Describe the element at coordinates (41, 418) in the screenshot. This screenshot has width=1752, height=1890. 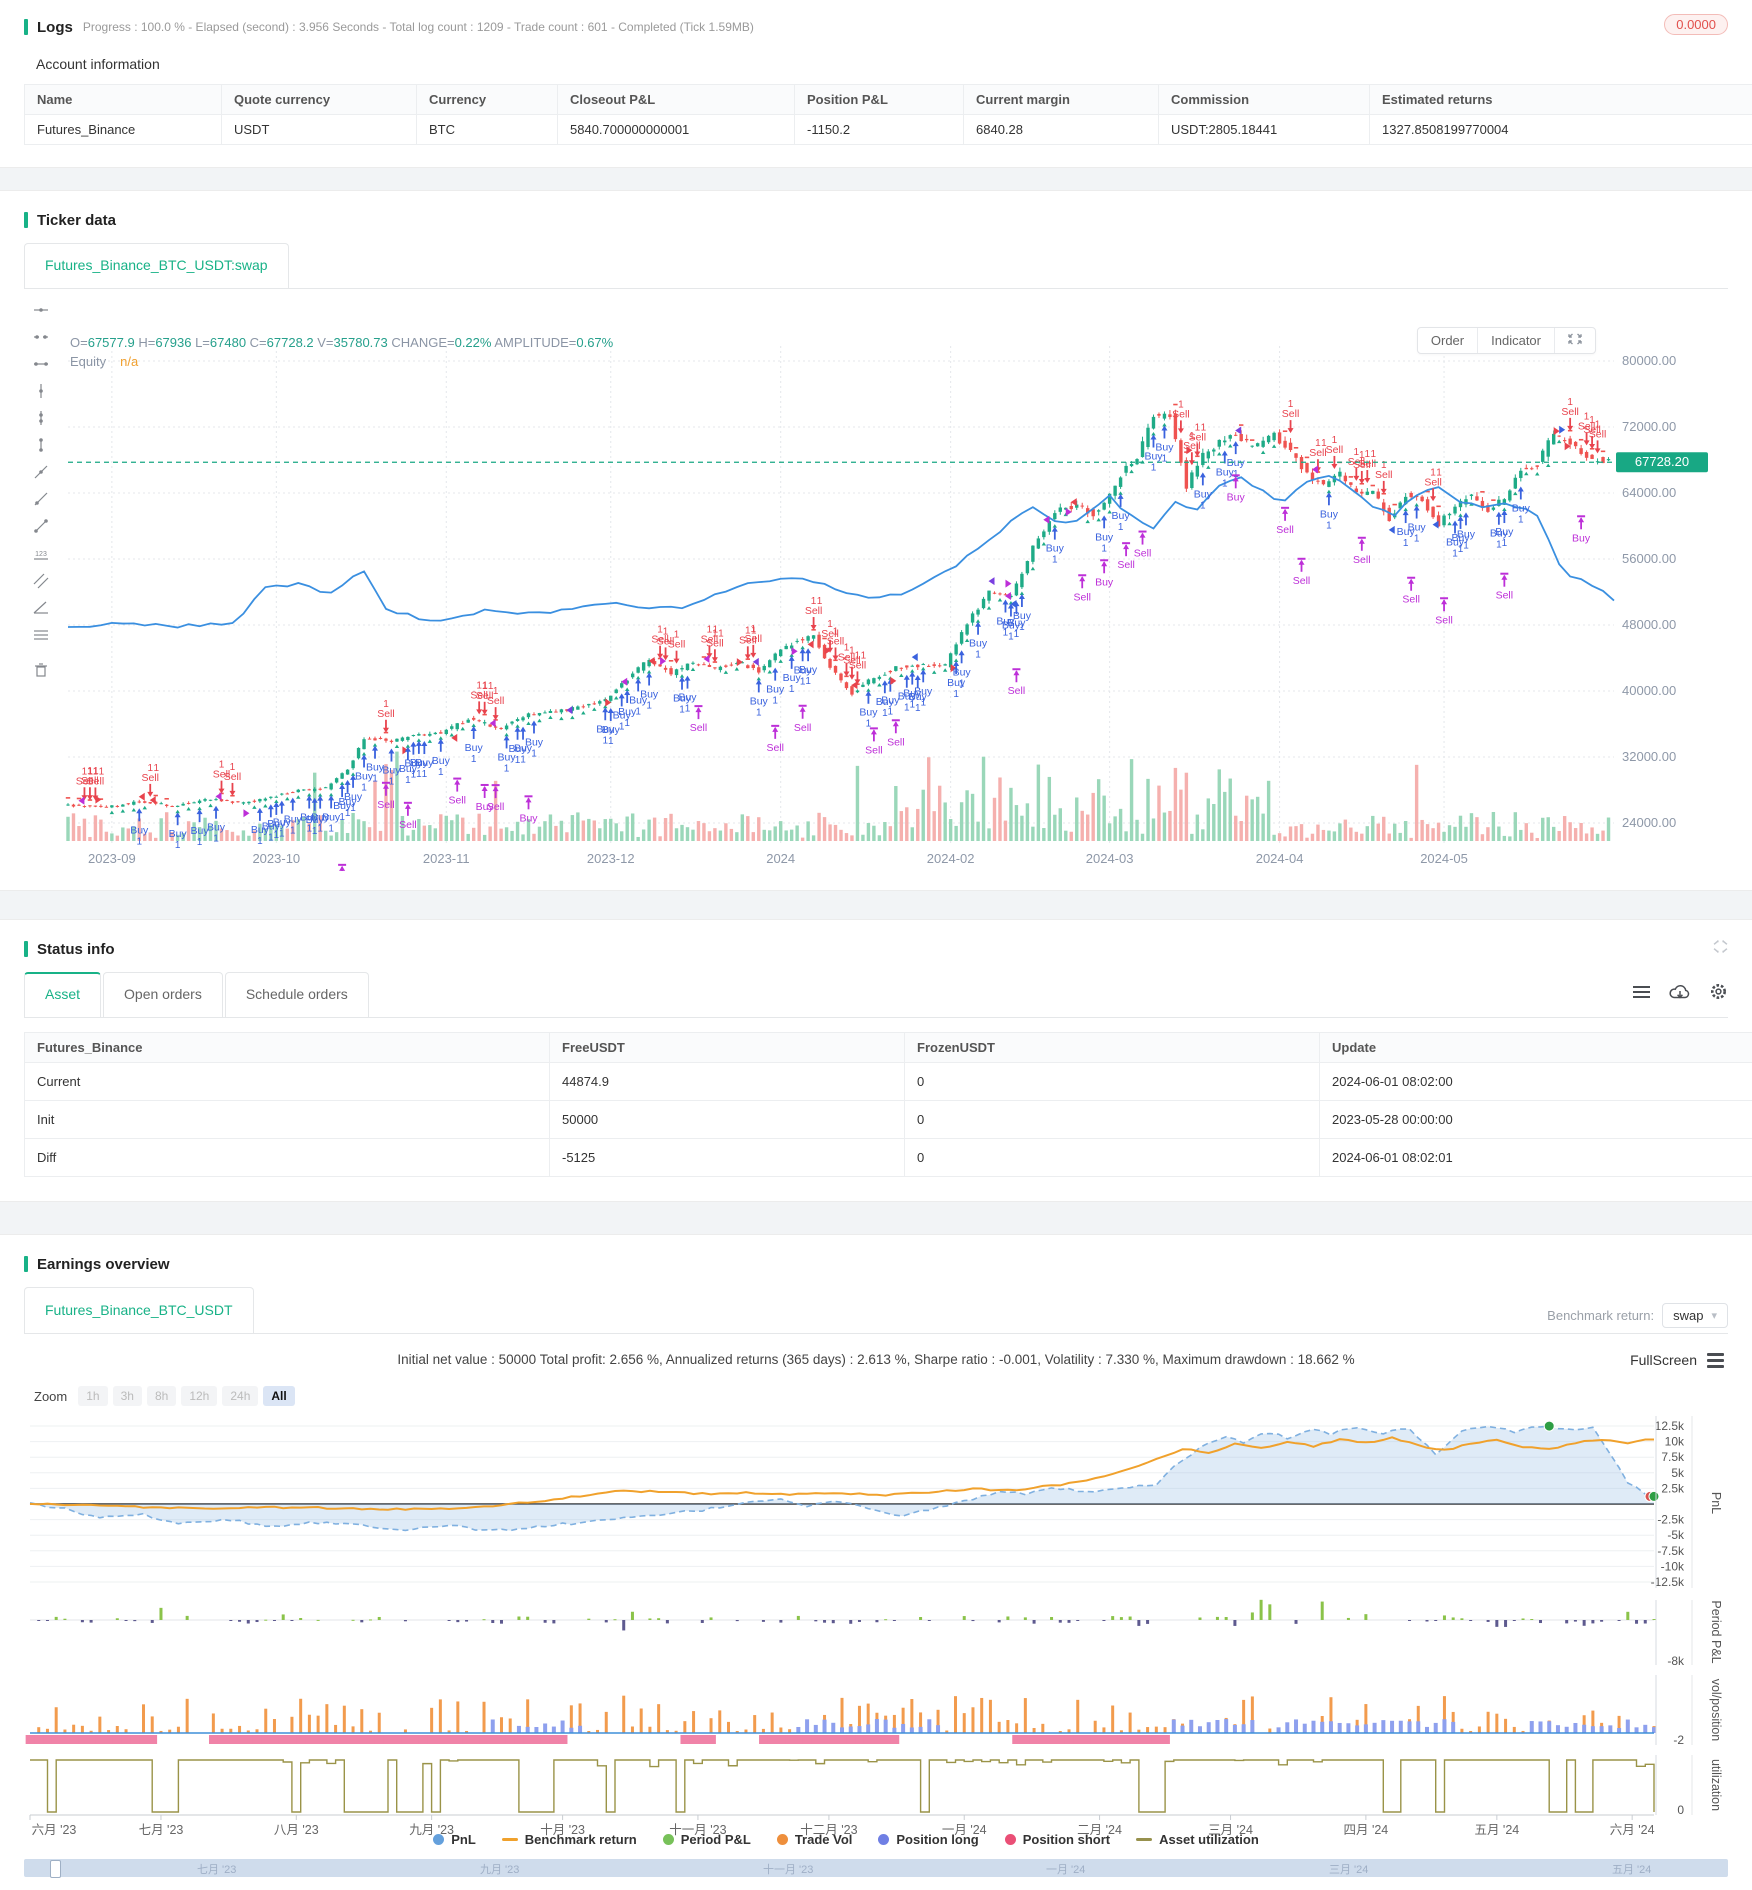
I see `cross-line-icon` at that location.